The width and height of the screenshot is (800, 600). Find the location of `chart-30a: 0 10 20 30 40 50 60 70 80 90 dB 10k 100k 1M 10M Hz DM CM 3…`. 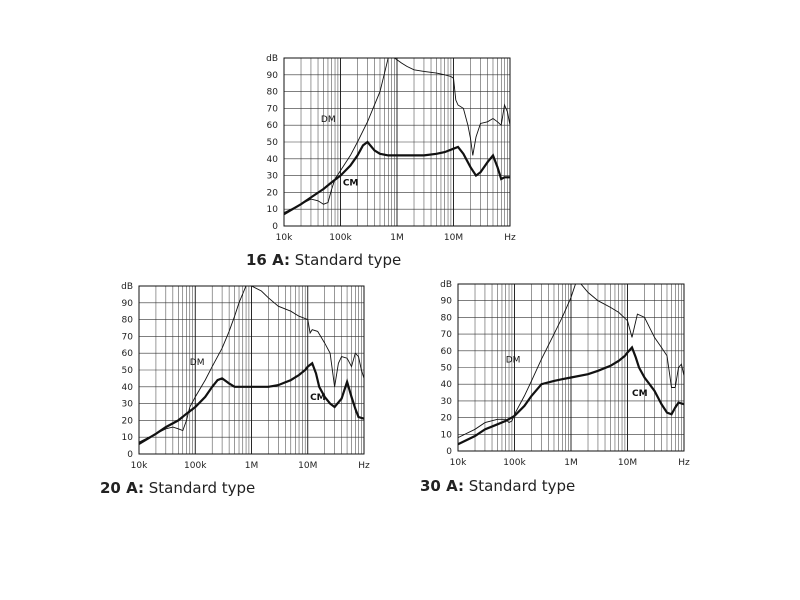

chart-30a: 0 10 20 30 40 50 60 70 80 90 dB 10k 100k 1M 10M Hz DM CM 3… is located at coordinates (555, 387).